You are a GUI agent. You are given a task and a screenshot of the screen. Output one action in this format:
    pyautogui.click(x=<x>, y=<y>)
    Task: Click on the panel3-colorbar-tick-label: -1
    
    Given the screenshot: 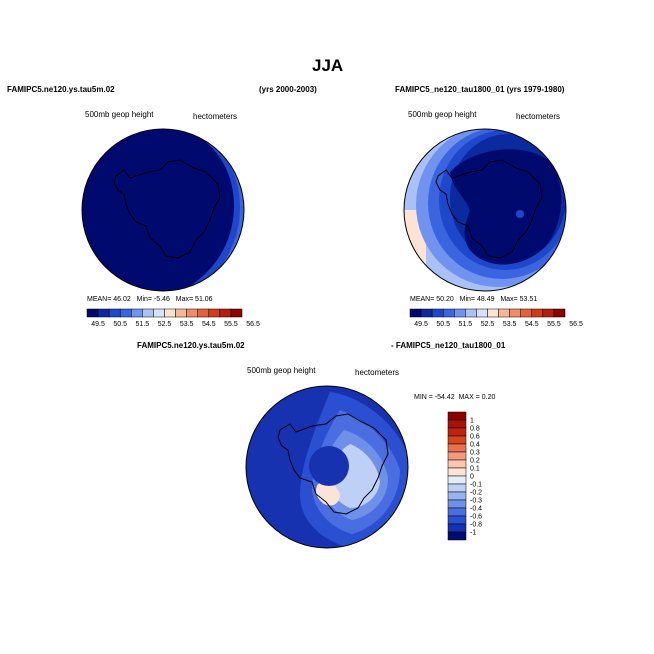 What is the action you would take?
    pyautogui.click(x=473, y=533)
    